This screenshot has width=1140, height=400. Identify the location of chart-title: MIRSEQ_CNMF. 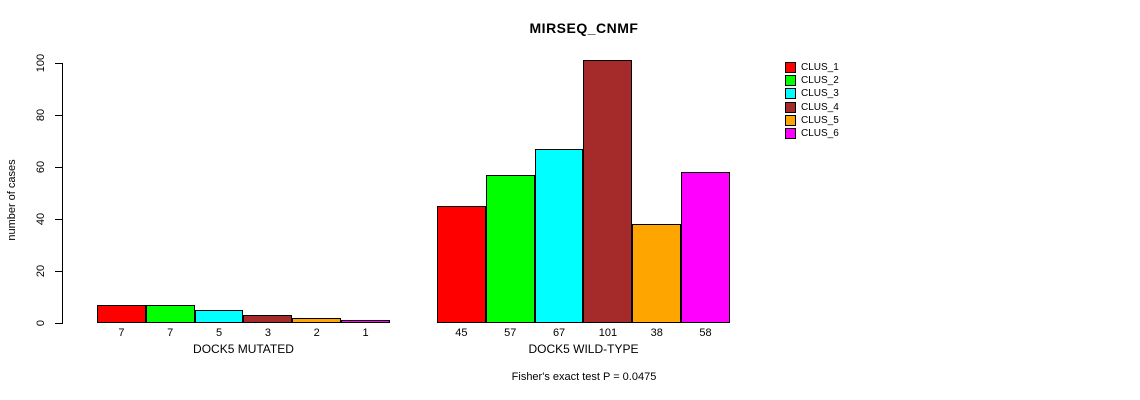
(584, 28).